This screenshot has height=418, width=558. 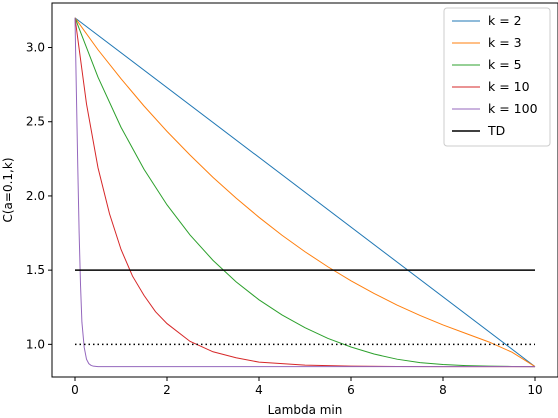 I want to click on x-ticks: 0 2 4 6 8 10, so click(x=307, y=387).